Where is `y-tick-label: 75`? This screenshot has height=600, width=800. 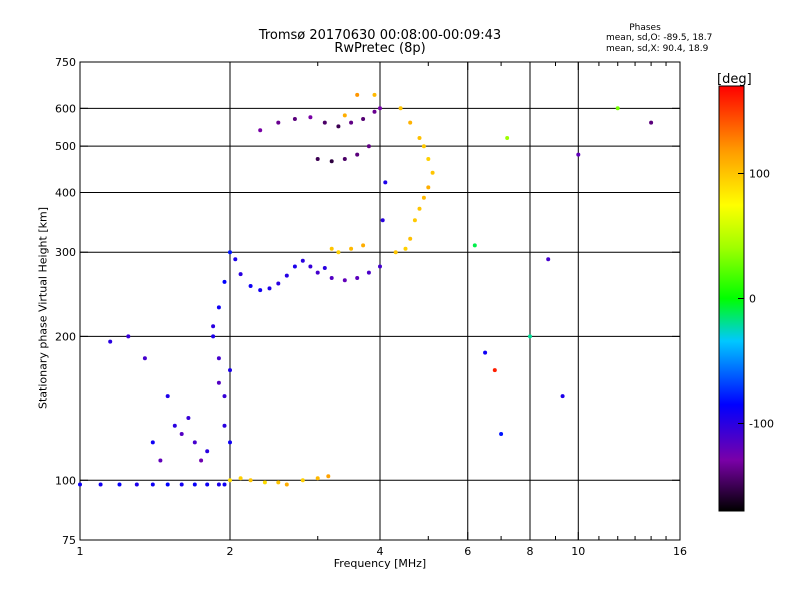
y-tick-label: 75 is located at coordinates (69, 540).